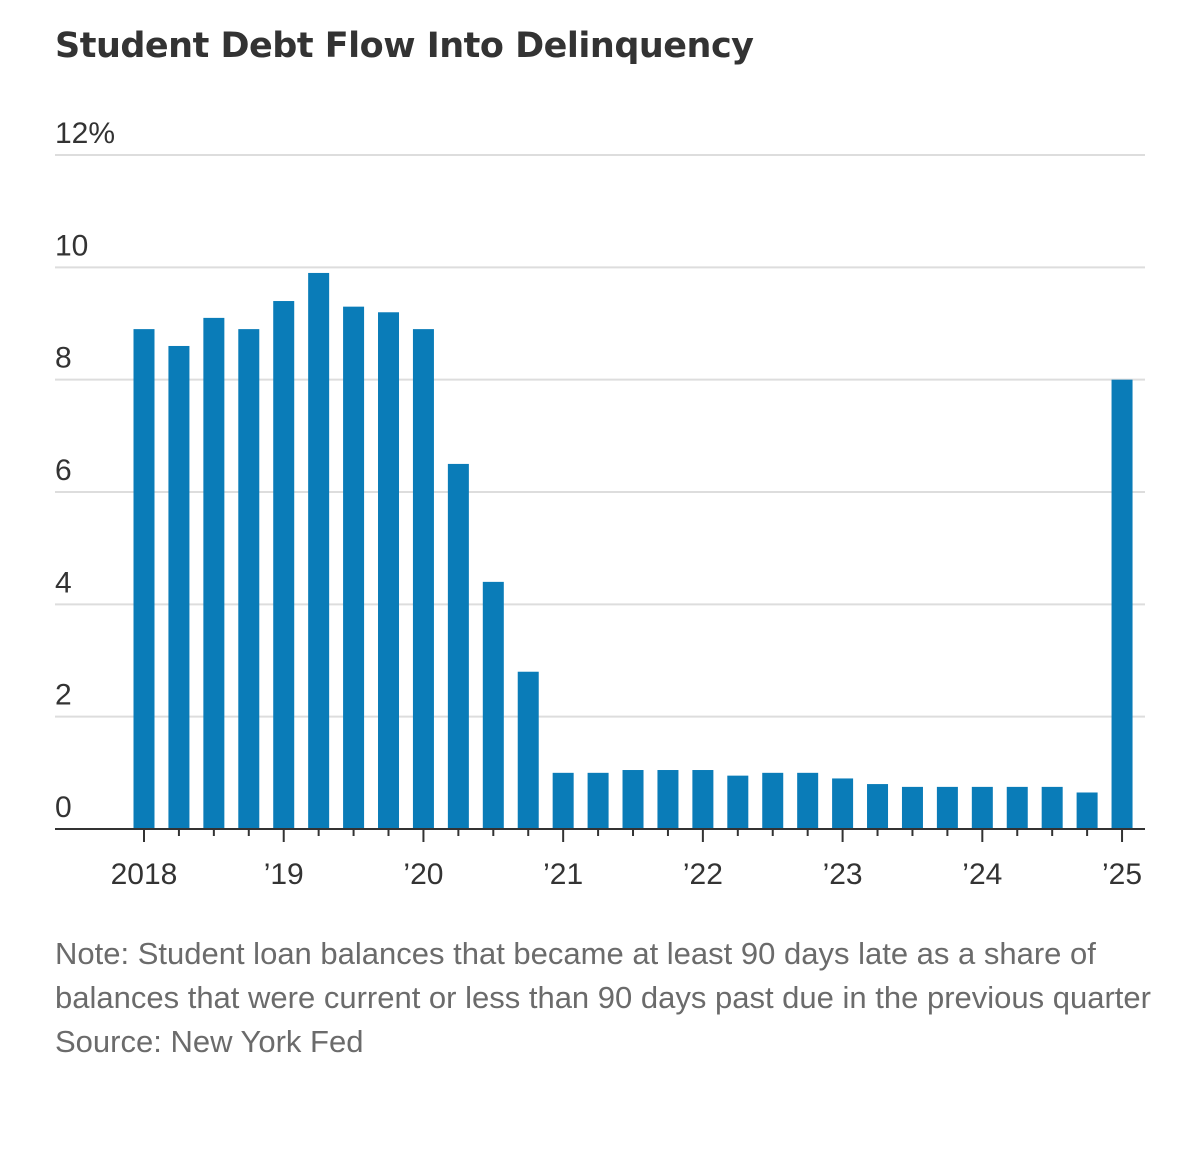 Image resolution: width=1200 pixels, height=1150 pixels. What do you see at coordinates (63, 470) in the screenshot?
I see `y-tick-label: 6` at bounding box center [63, 470].